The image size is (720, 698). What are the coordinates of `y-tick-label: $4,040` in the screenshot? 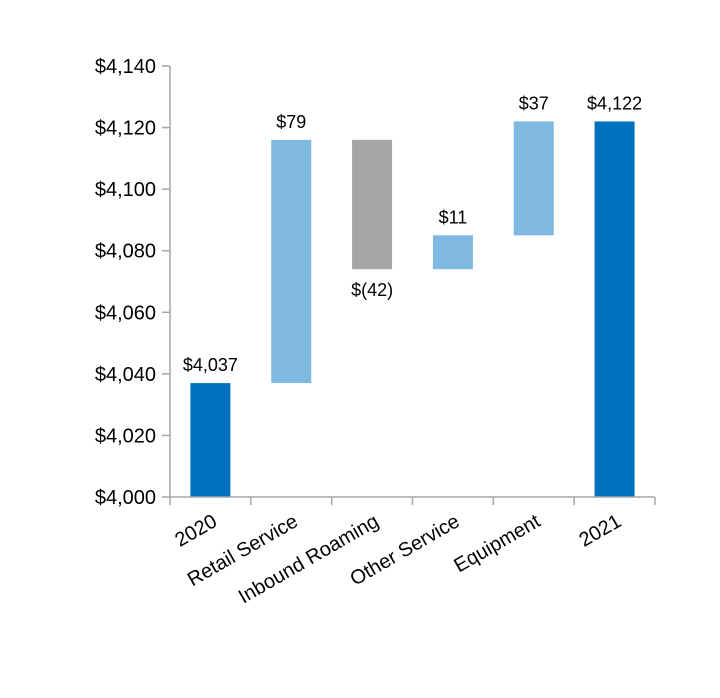 It's located at (125, 375).